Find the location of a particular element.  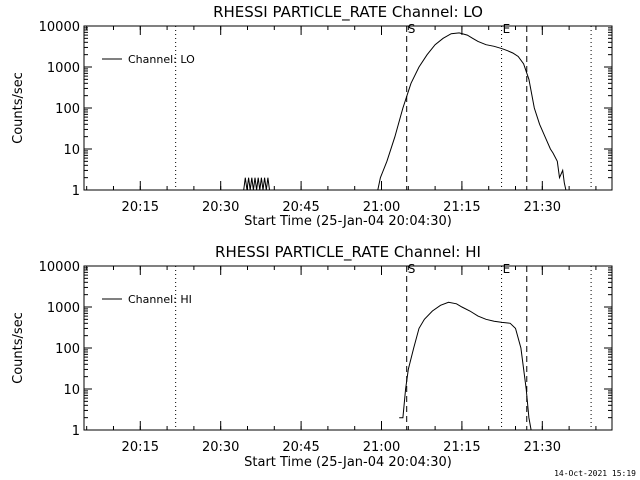

legend-label: Channel: LO is located at coordinates (161, 59).